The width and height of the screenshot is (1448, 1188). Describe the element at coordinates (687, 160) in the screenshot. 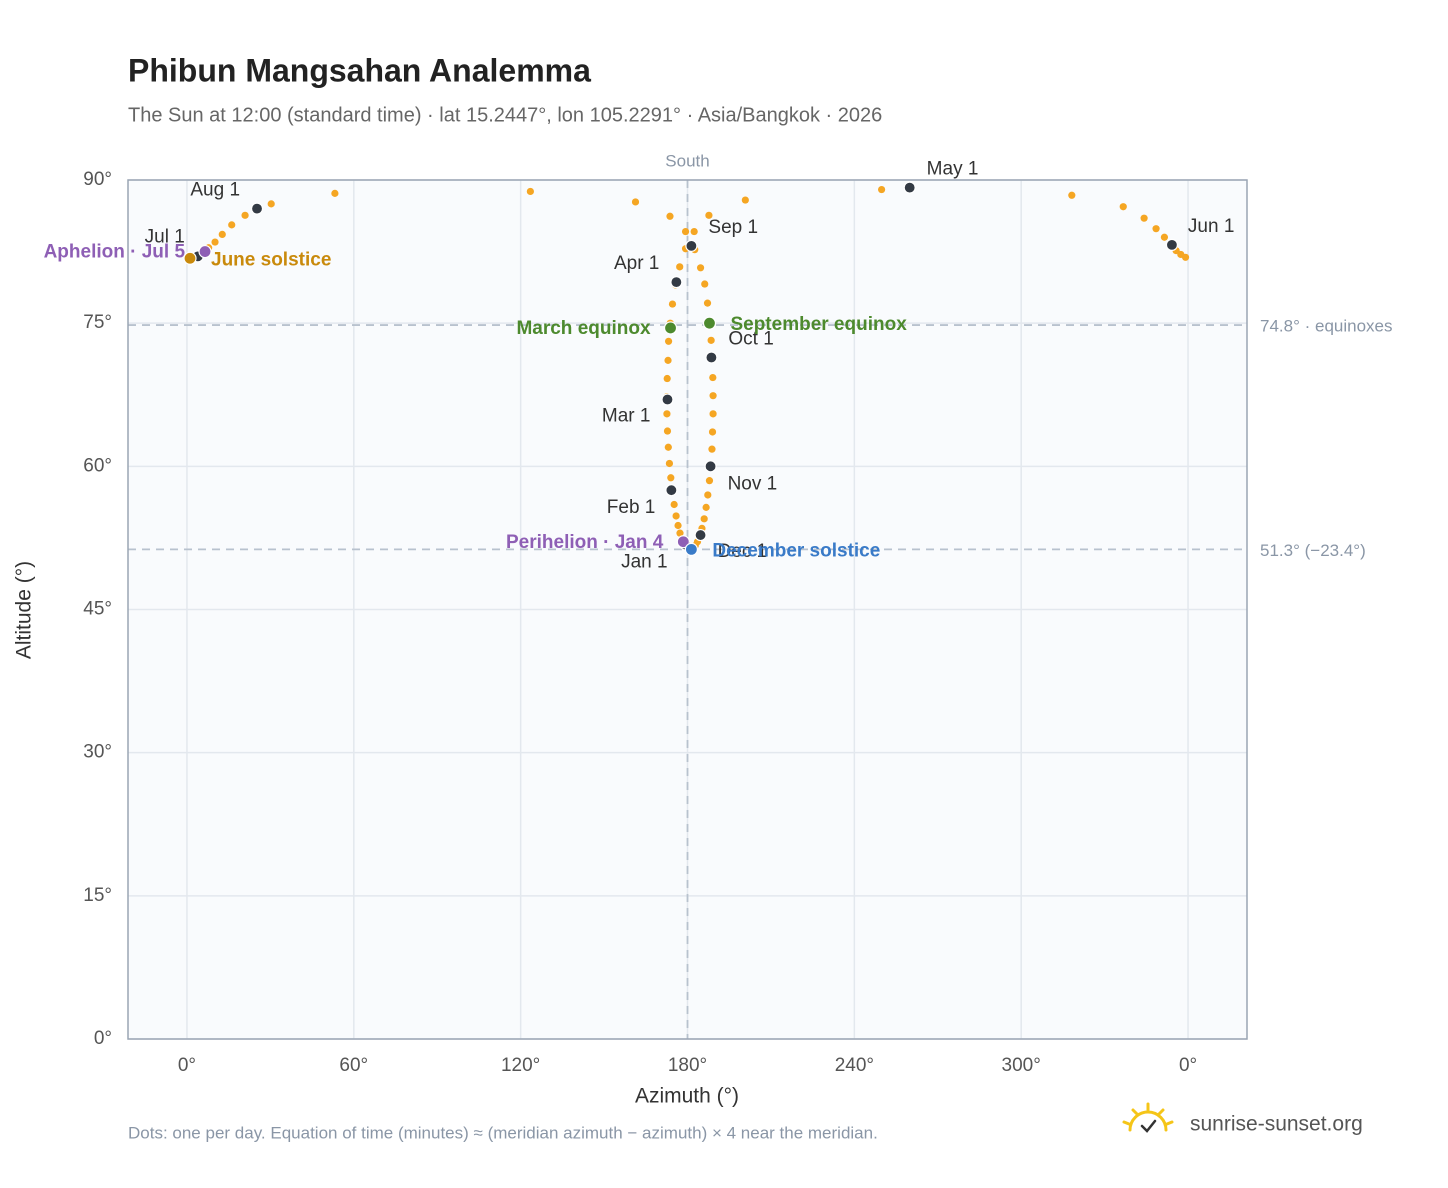

I see `reference-label: South` at that location.